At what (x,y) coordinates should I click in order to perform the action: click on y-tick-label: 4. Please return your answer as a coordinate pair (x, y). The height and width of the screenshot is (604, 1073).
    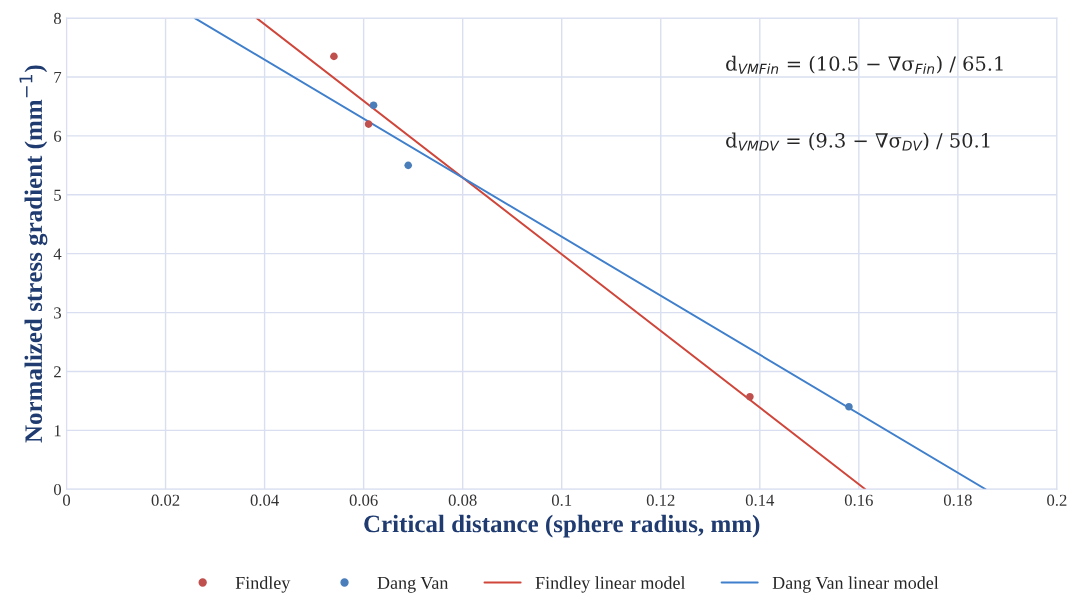
    Looking at the image, I should click on (57, 254).